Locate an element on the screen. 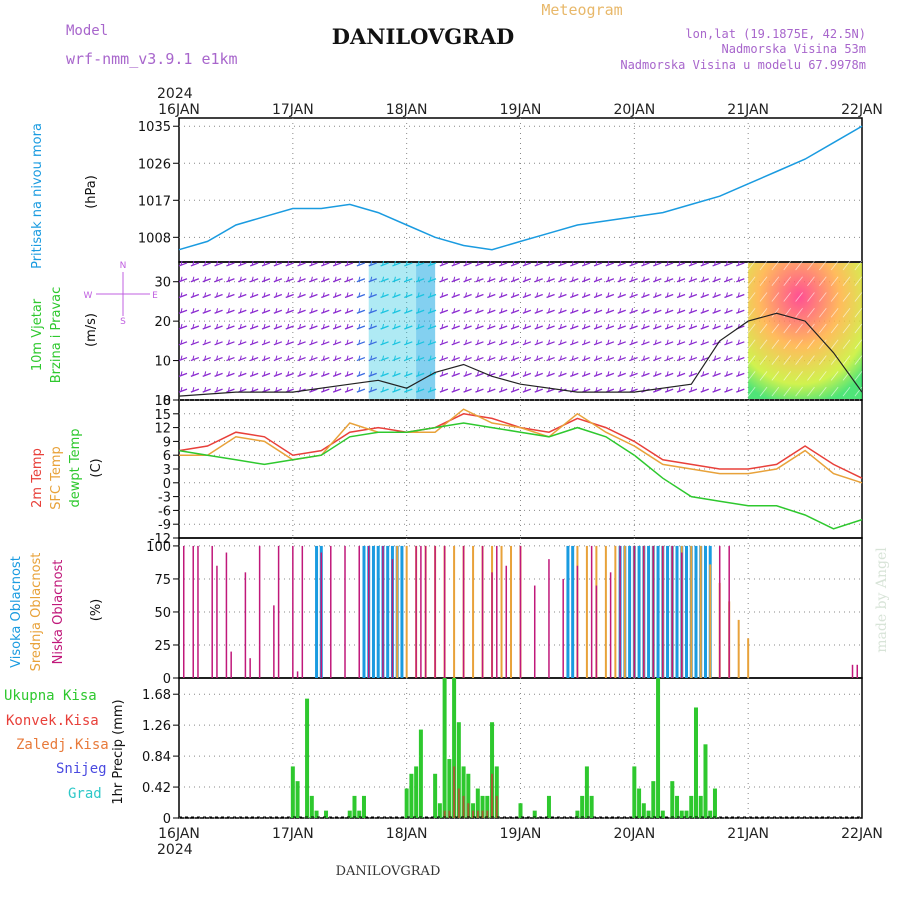 Image resolution: width=900 pixels, height=900 pixels. wind-side-labels: 10m Vjetar Brzina i Pravac (m/s) N S W E is located at coordinates (94, 322).